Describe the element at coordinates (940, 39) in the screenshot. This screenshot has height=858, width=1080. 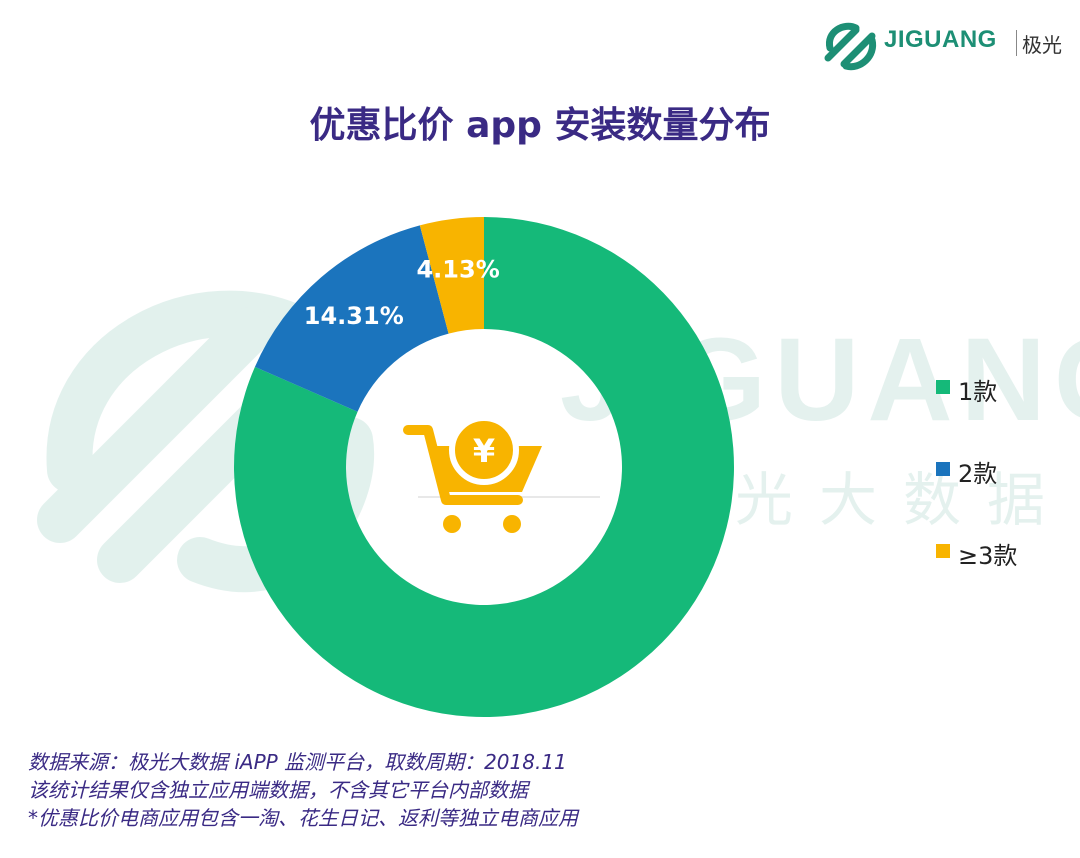
I see `brand-name: JIGUANG` at that location.